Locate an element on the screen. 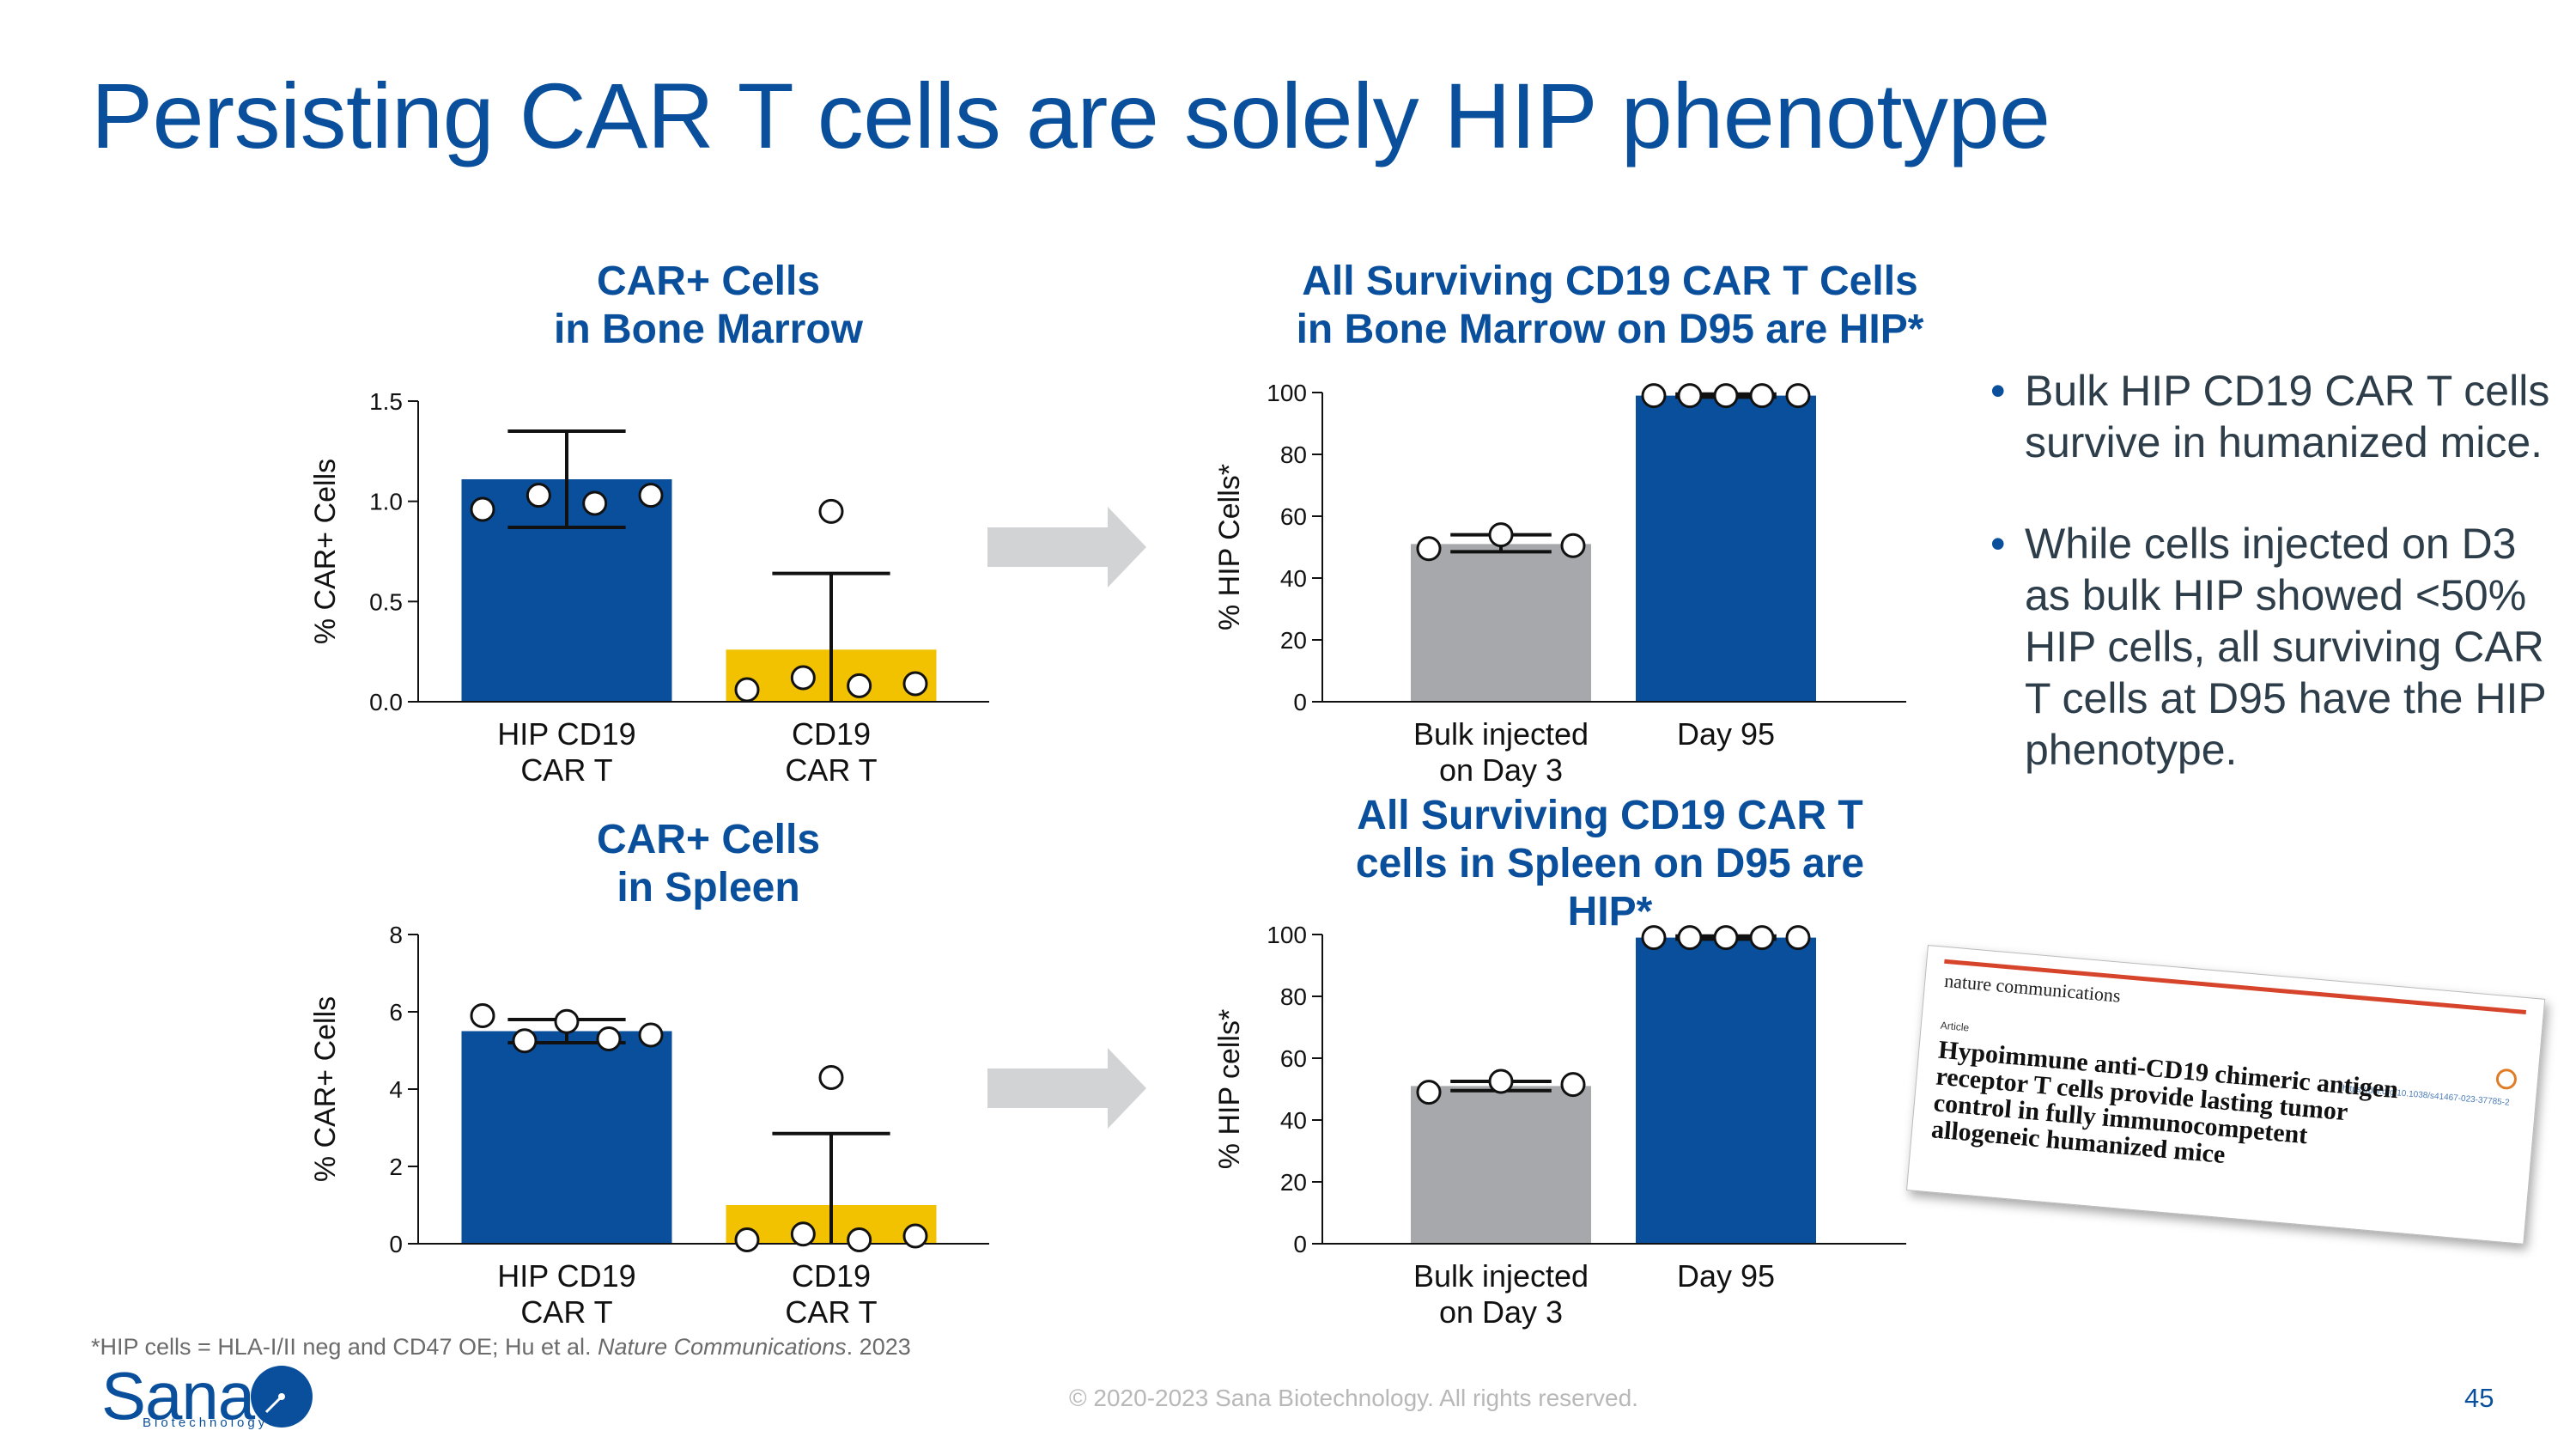  chart-title-line: HIP* is located at coordinates (1610, 912).